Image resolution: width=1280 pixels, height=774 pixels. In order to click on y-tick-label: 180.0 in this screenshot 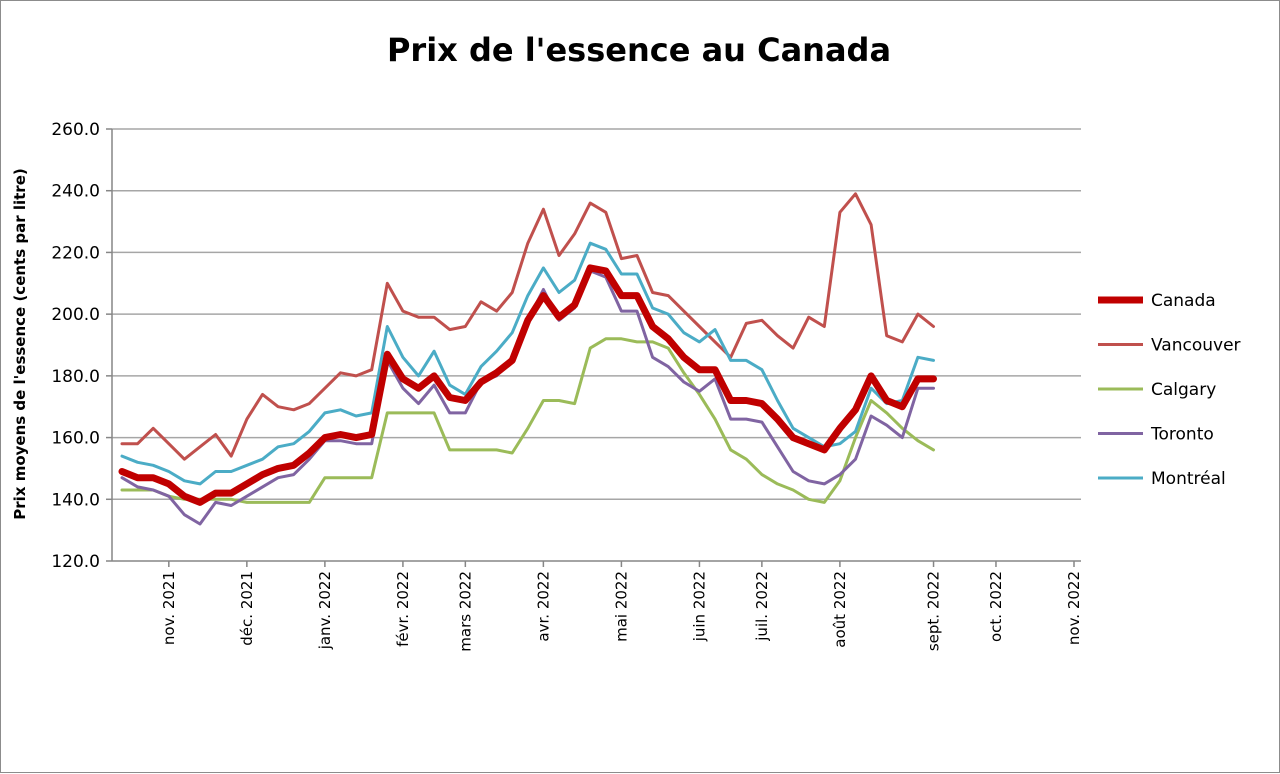, I will do `click(75, 377)`.